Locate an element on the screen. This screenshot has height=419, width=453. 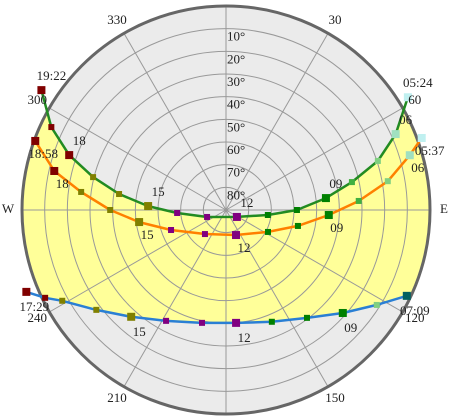
hour-label: 19:22 is located at coordinates (52, 75).